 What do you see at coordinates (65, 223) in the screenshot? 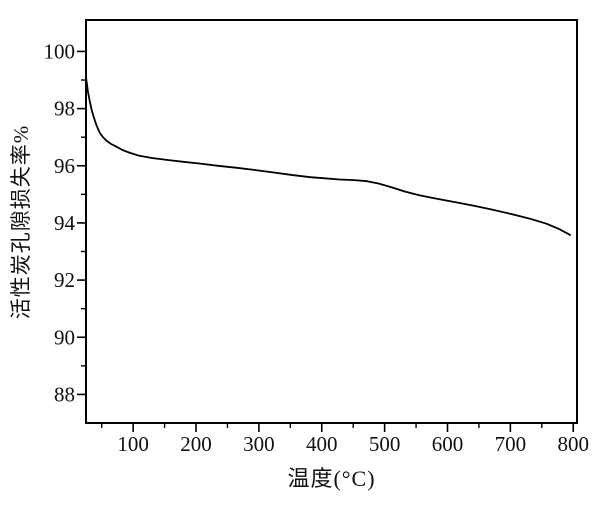
I see `y-tick-label: 94` at bounding box center [65, 223].